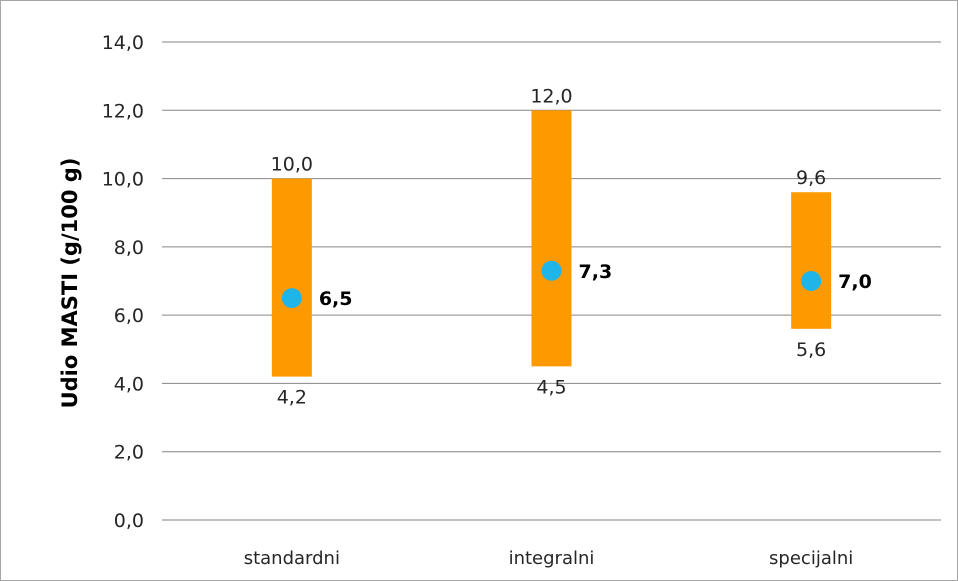 Image resolution: width=958 pixels, height=581 pixels. Describe the element at coordinates (292, 558) in the screenshot. I see `category-label: standardni` at that location.